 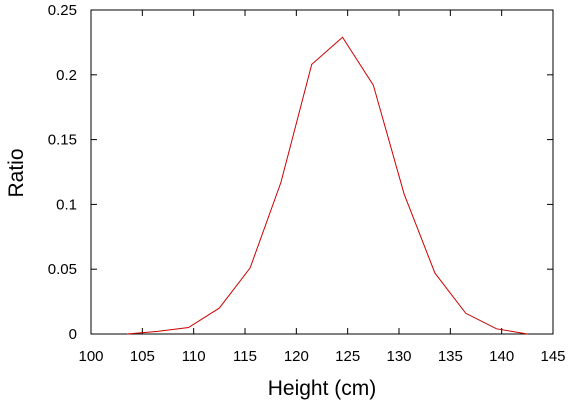 What do you see at coordinates (90, 356) in the screenshot?
I see `x-tick-label: 100` at bounding box center [90, 356].